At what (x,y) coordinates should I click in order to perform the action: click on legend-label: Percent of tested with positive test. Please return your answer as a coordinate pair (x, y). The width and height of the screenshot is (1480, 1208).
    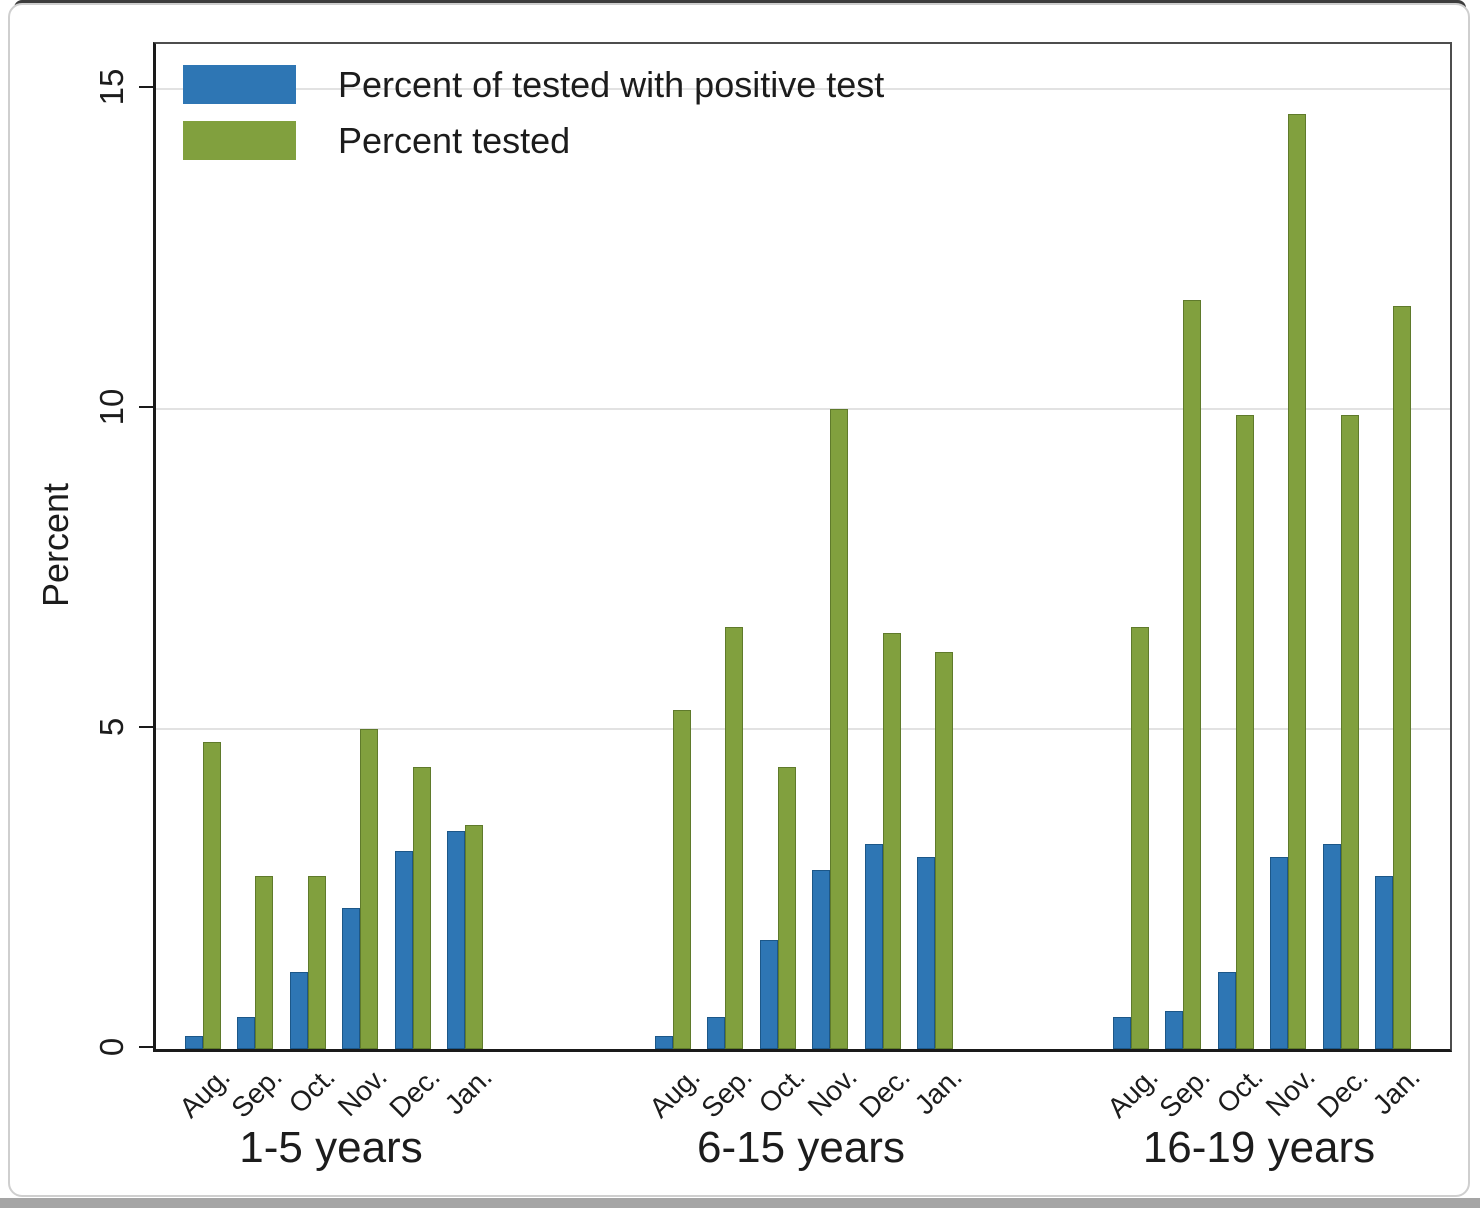
    Looking at the image, I should click on (611, 84).